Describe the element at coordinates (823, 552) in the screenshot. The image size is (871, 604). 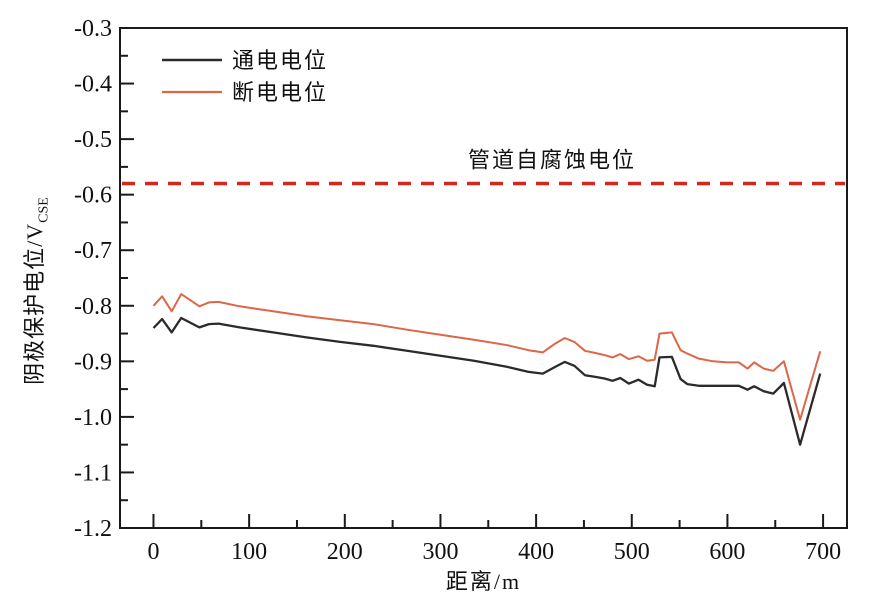
I see `x-tick-label: 700` at that location.